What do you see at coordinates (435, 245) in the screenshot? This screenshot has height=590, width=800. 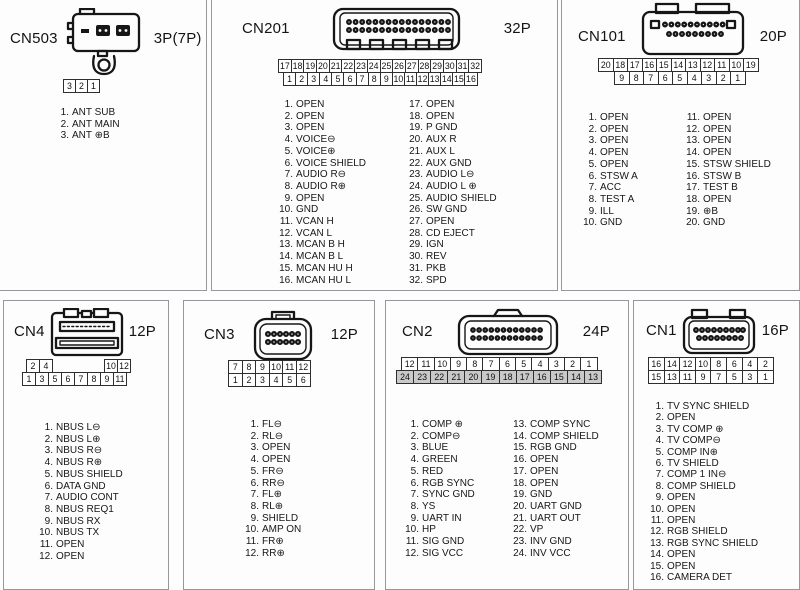 I see `pin-label: IGN` at bounding box center [435, 245].